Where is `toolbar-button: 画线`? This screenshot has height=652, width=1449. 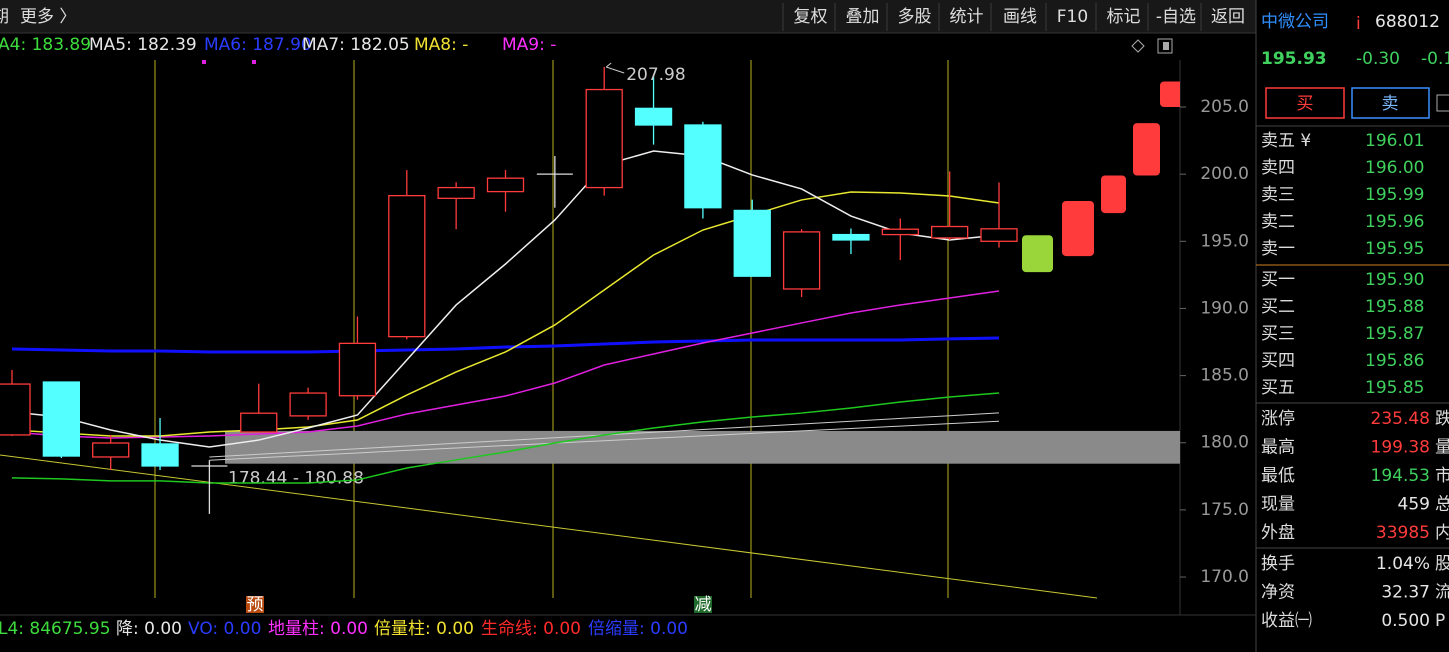 toolbar-button: 画线 is located at coordinates (1020, 17).